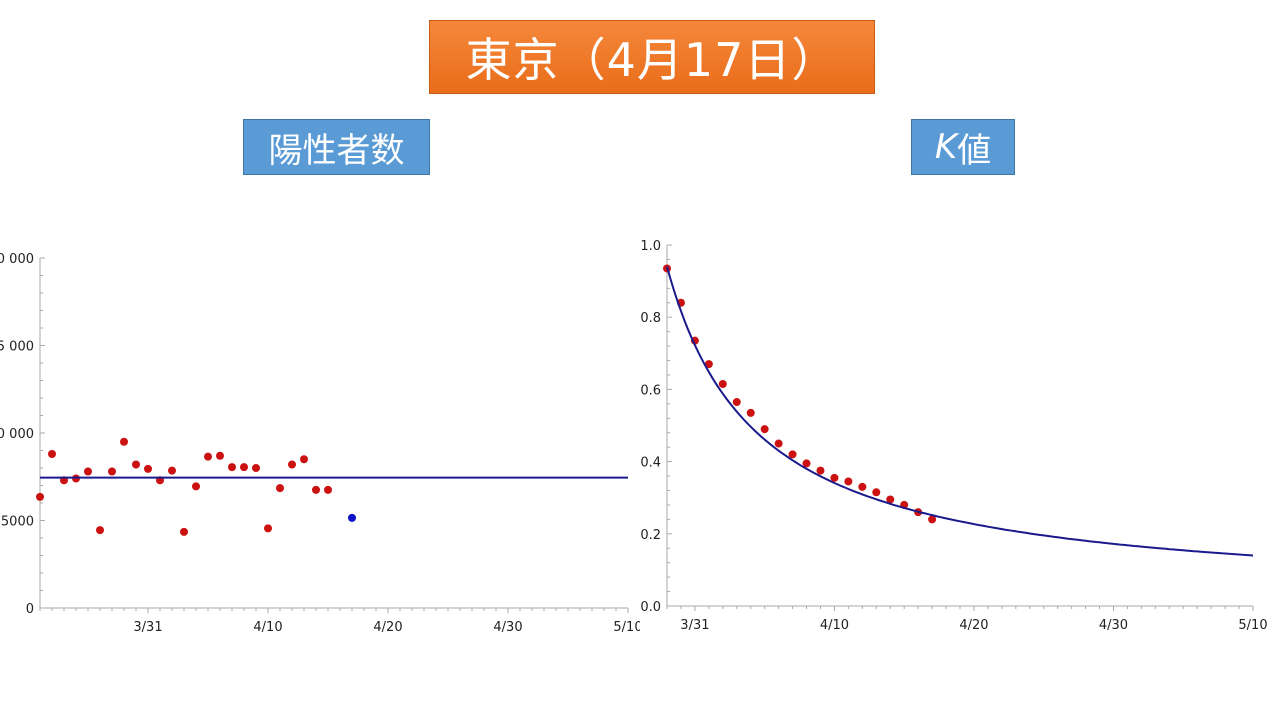 This screenshot has width=1280, height=720. I want to click on y-tick-label: 0.6, so click(650, 390).